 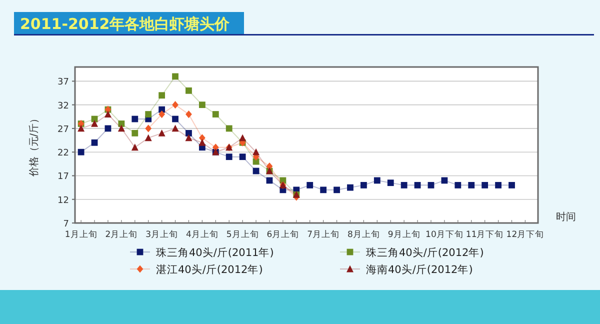 What do you see at coordinates (125, 24) in the screenshot?
I see `chart-title: 2011-2012年各地白虾塘头价` at bounding box center [125, 24].